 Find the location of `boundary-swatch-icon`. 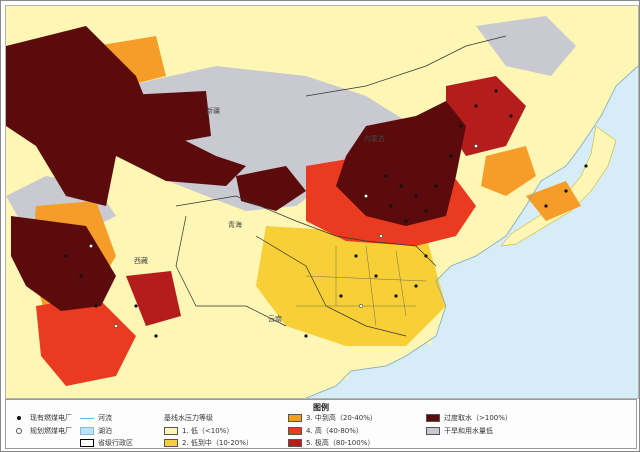

boundary-swatch-icon is located at coordinates (87, 443).